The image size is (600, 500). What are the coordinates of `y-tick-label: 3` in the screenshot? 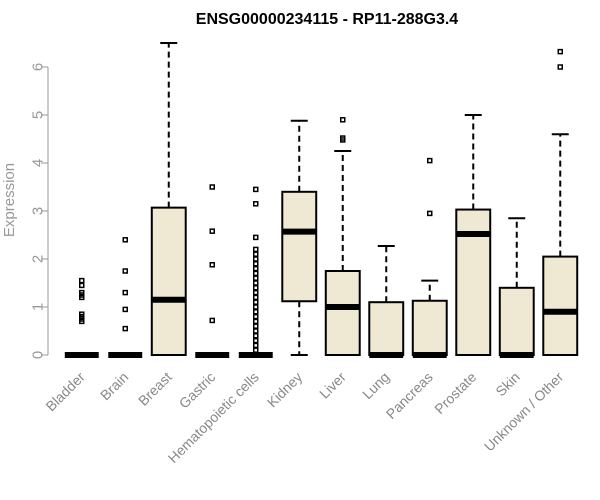 It's located at (38, 211).